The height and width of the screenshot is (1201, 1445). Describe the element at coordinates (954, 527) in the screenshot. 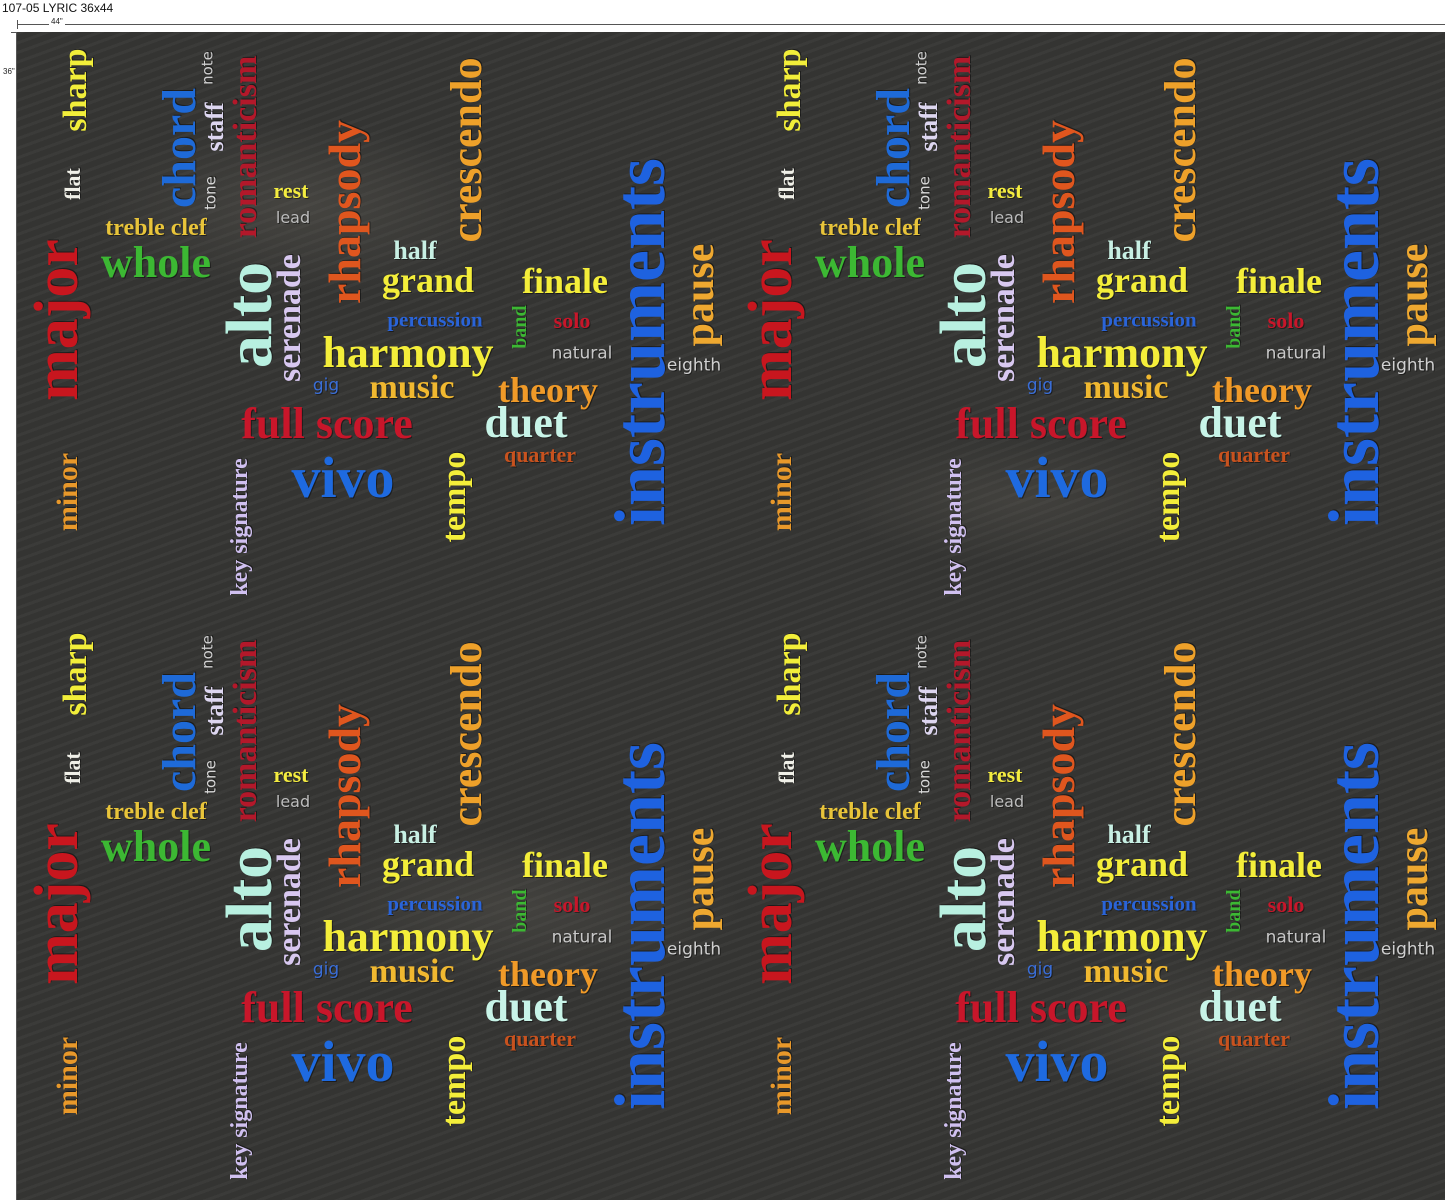

I see `word-key-signature: key signature` at that location.